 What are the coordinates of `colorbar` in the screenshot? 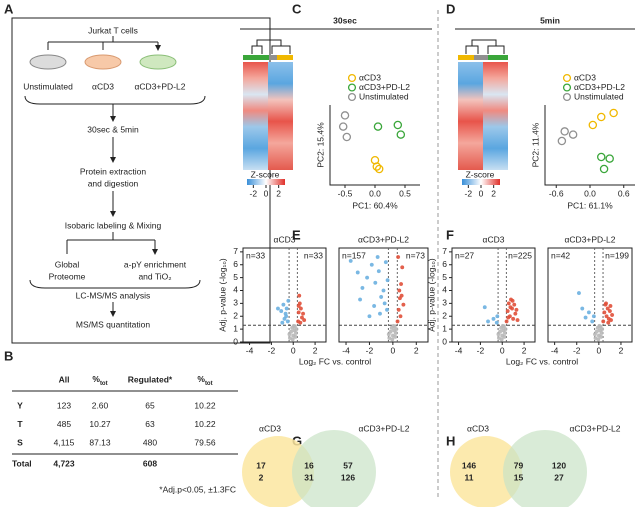 It's located at (266, 182).